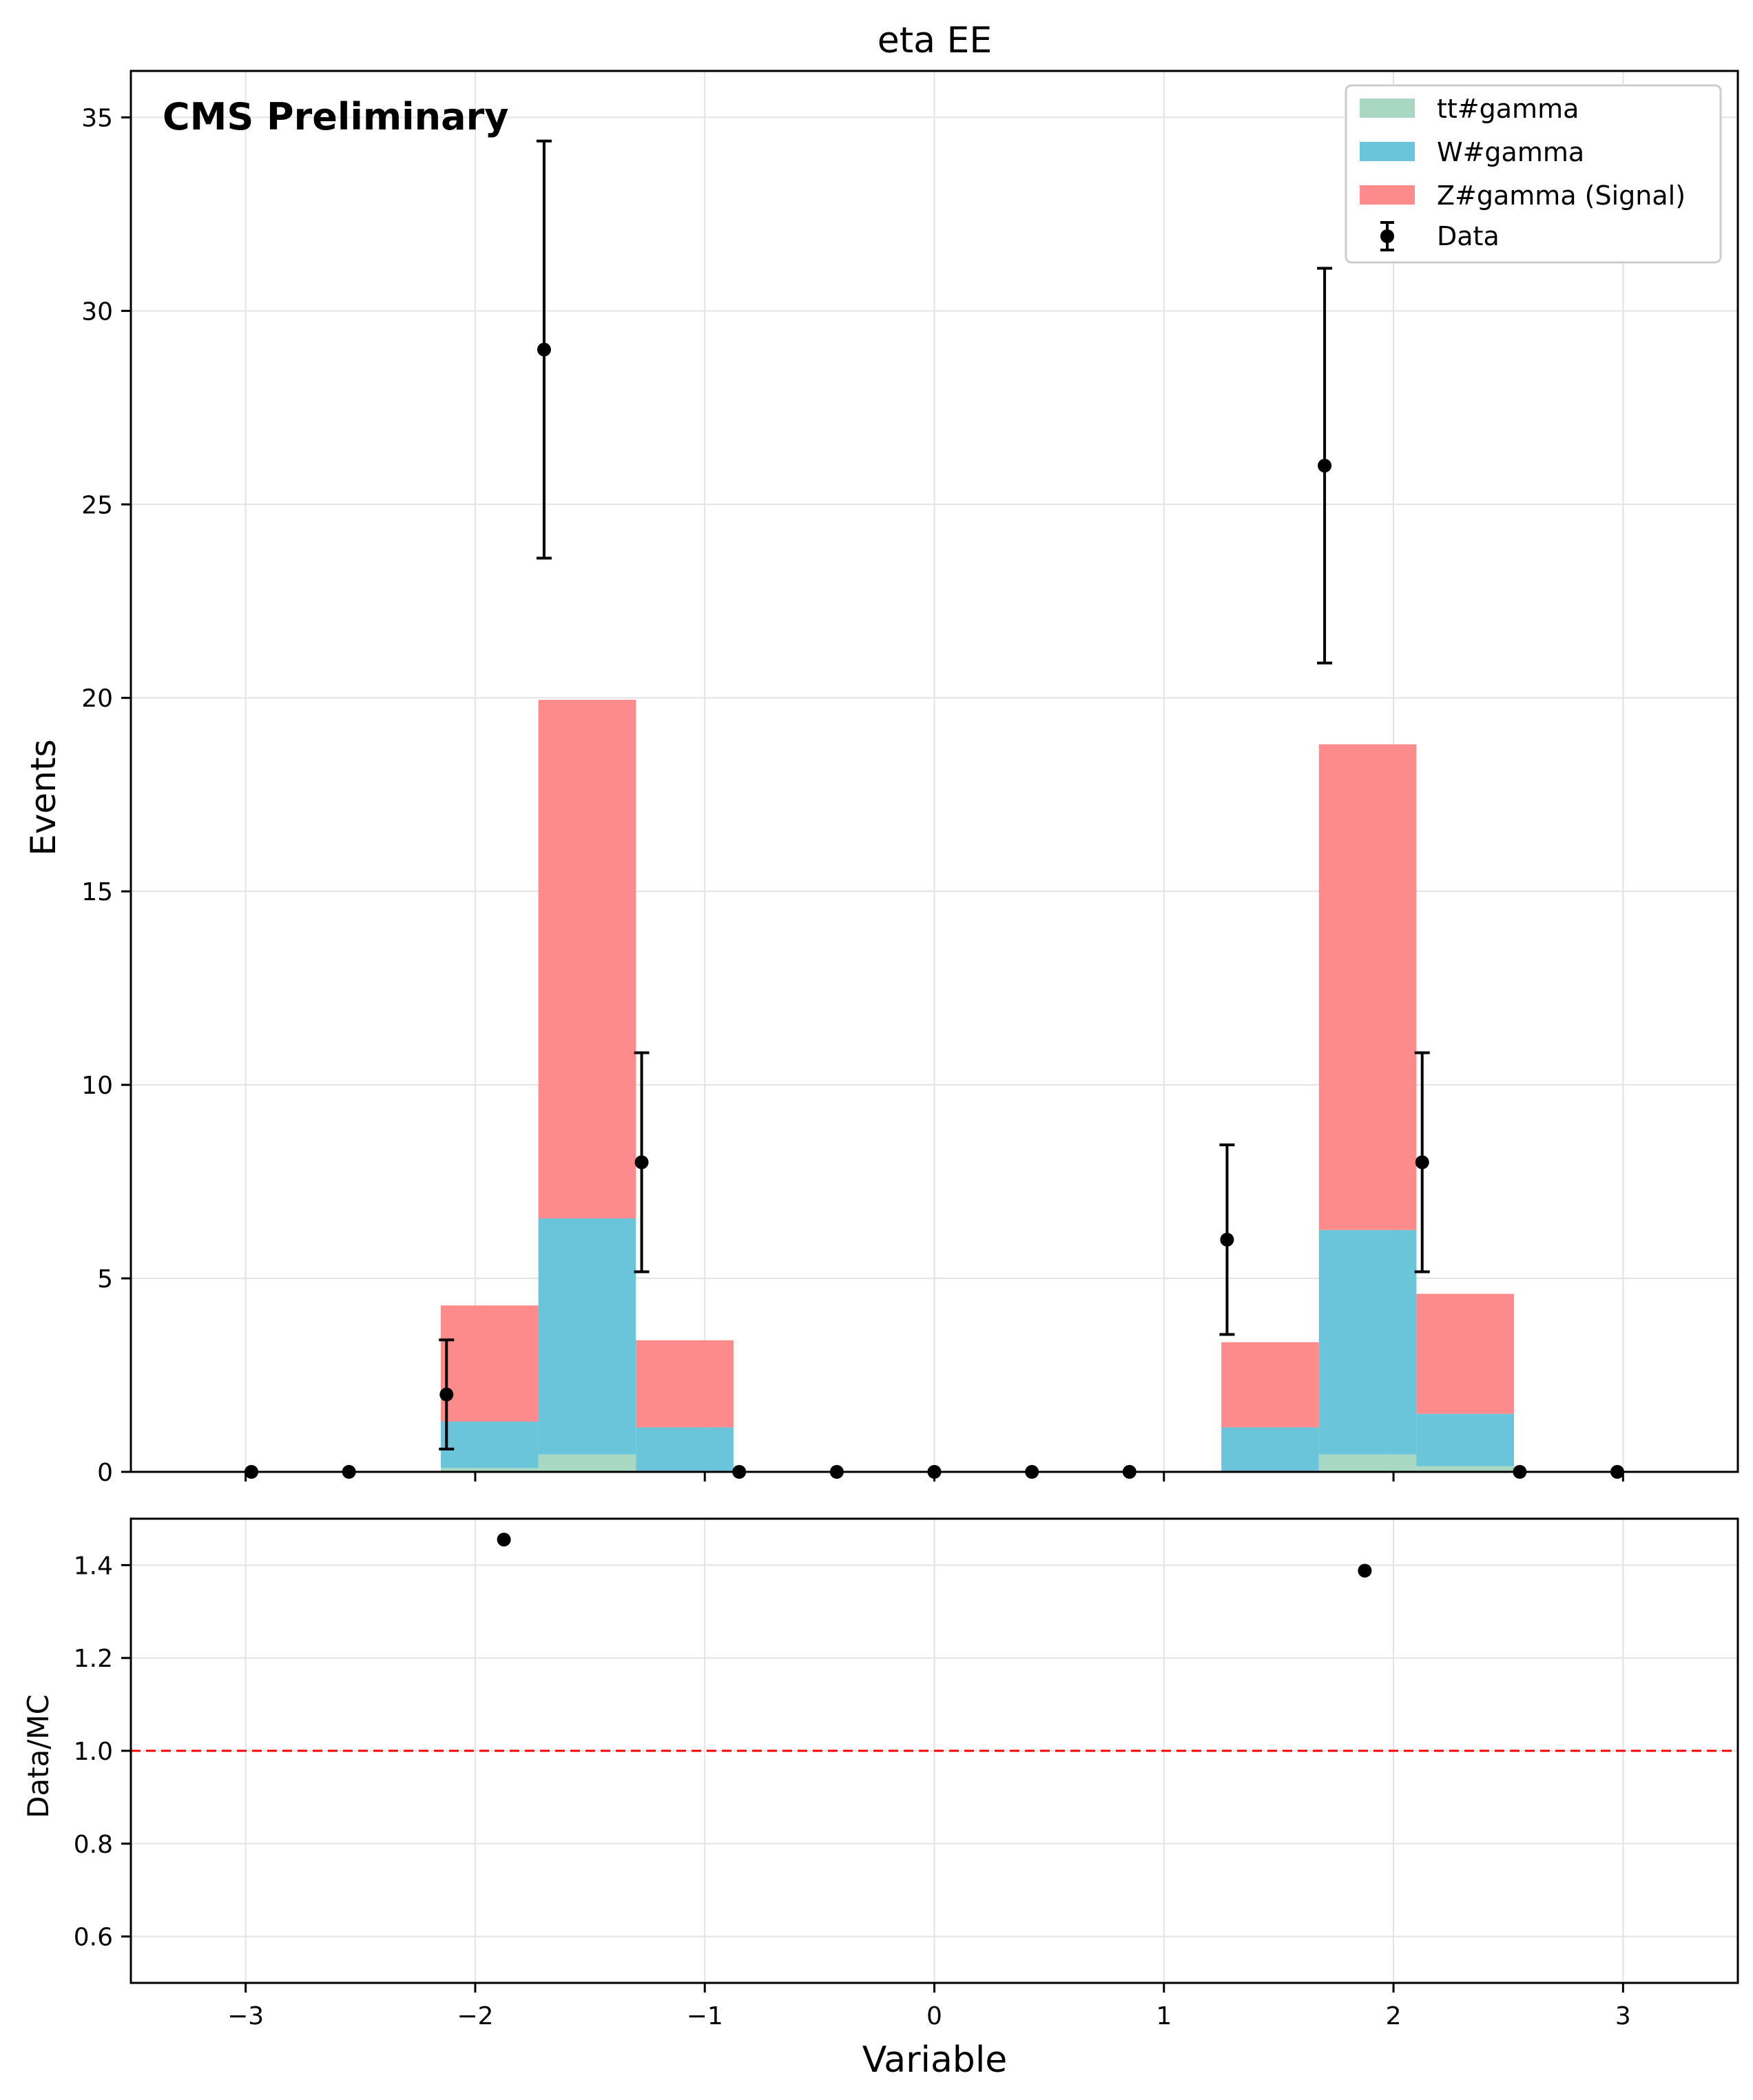 The height and width of the screenshot is (2100, 1753). I want to click on main-ytick-label-7: 35, so click(97, 118).